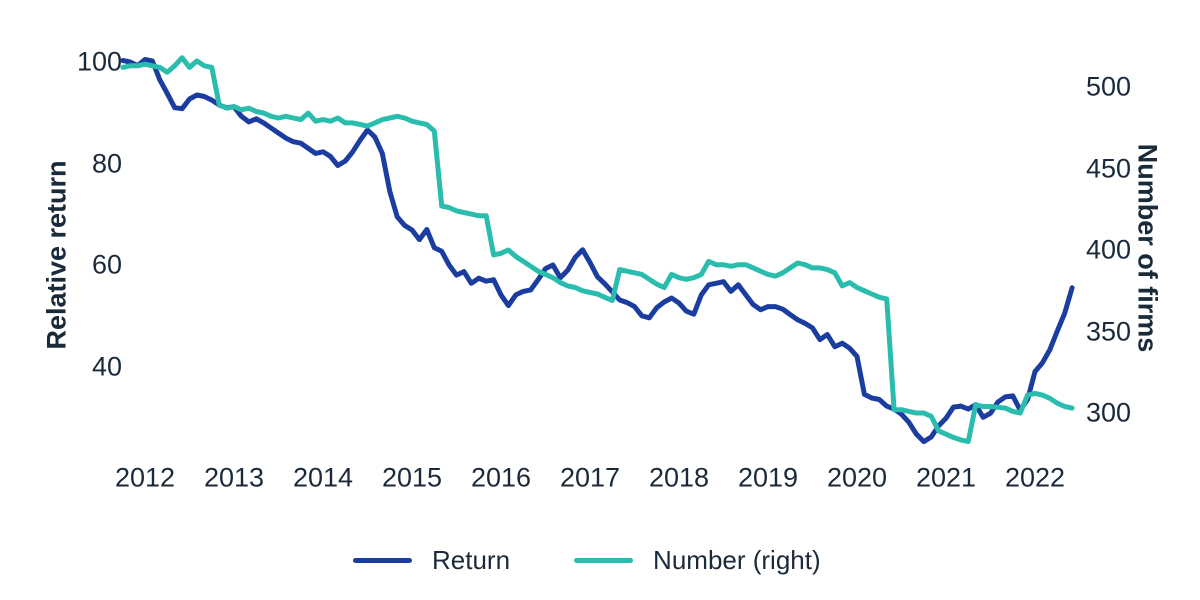  I want to click on x-axis-tick-2022: 2022, so click(1035, 477).